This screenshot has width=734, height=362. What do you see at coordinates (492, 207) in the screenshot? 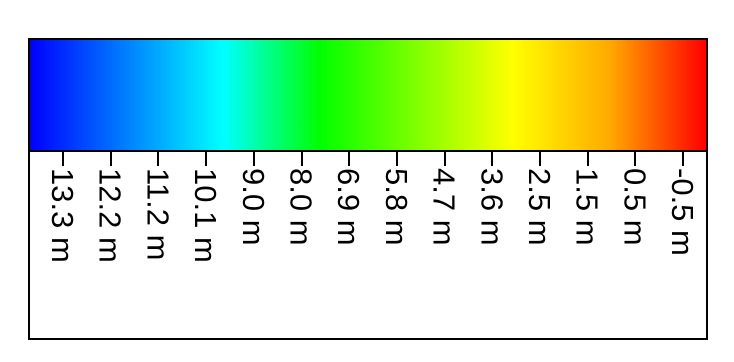
I see `tick-label: 3.6 m` at bounding box center [492, 207].